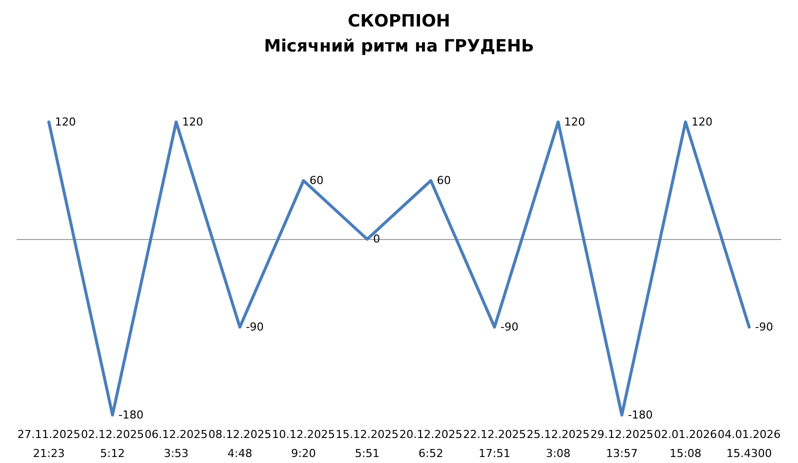  Describe the element at coordinates (303, 444) in the screenshot. I see `x-tick-label: 10.12.2025 9:20` at that location.